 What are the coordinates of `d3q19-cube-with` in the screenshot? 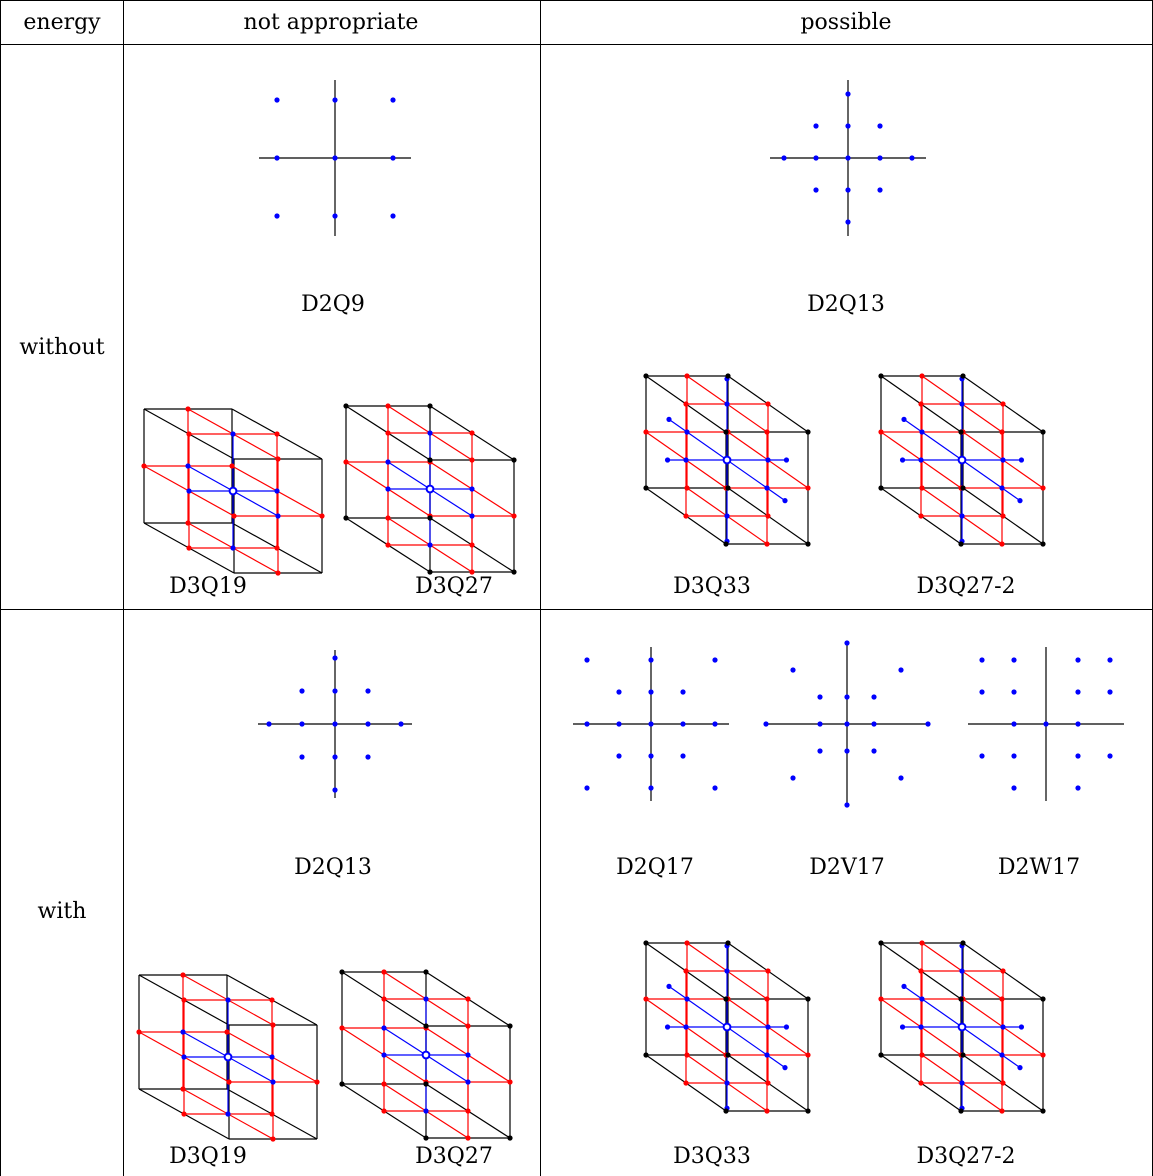 It's located at (228, 1057).